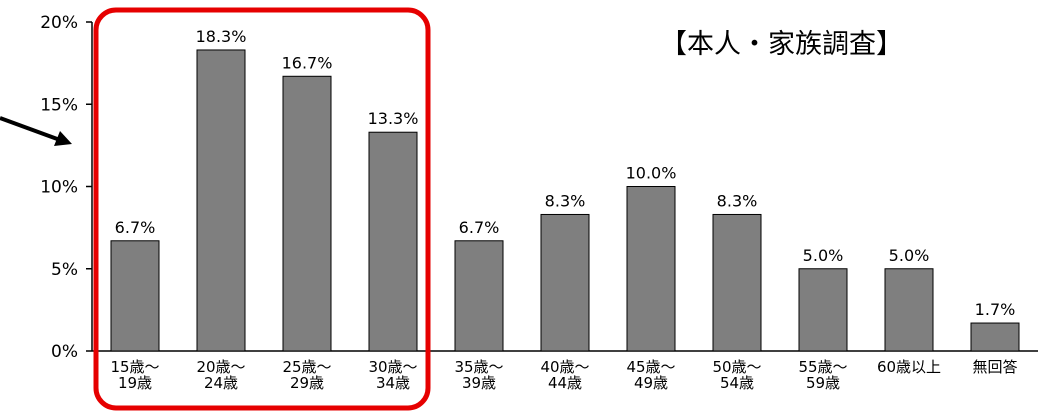 This screenshot has height=413, width=1055. I want to click on x-tick-label: 55歳〜, so click(822, 367).